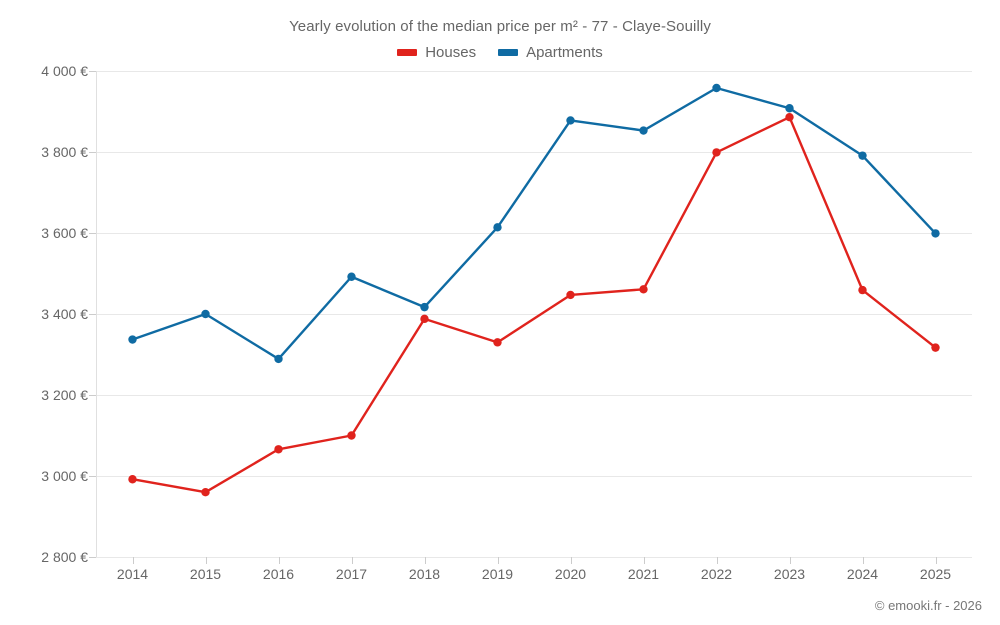 This screenshot has height=625, width=1000. I want to click on y-axis-tick-label: 3 000 €, so click(64, 476).